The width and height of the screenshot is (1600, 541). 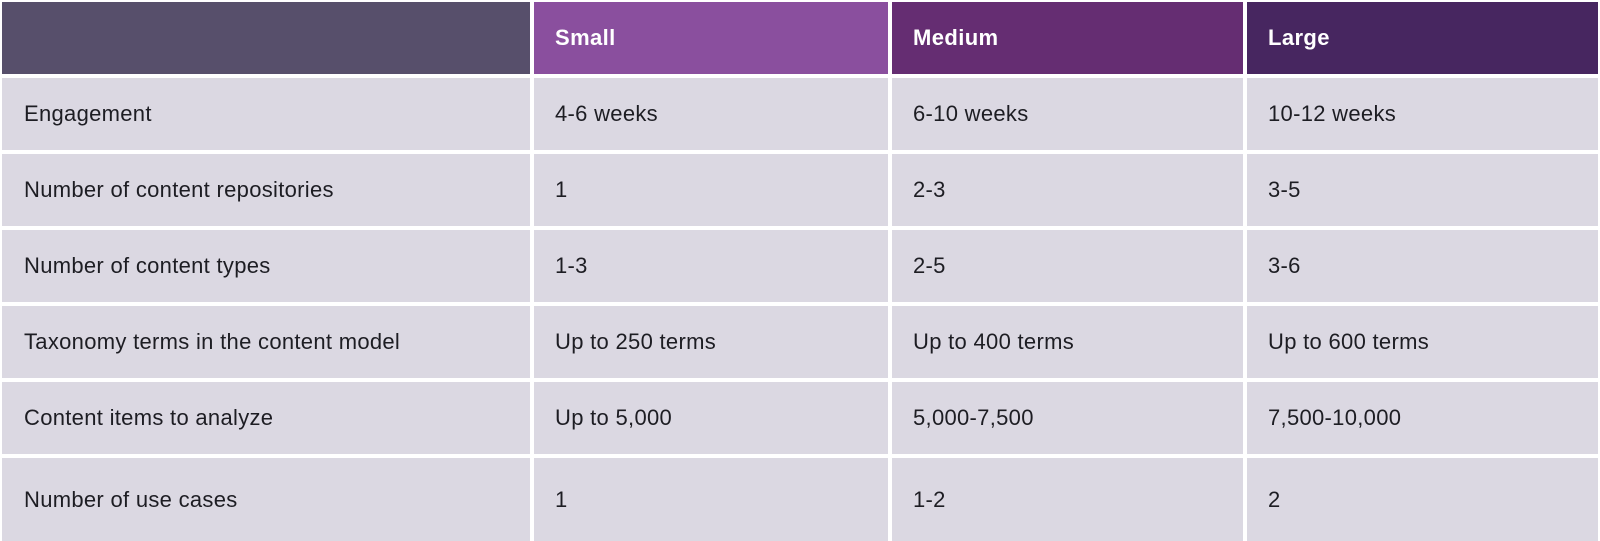 What do you see at coordinates (1067, 418) in the screenshot?
I see `cell-content-items-medium: 5,000-7,500` at bounding box center [1067, 418].